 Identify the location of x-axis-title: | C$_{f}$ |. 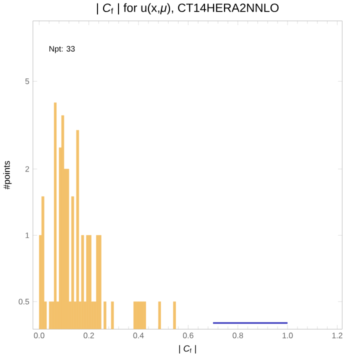
(187, 349).